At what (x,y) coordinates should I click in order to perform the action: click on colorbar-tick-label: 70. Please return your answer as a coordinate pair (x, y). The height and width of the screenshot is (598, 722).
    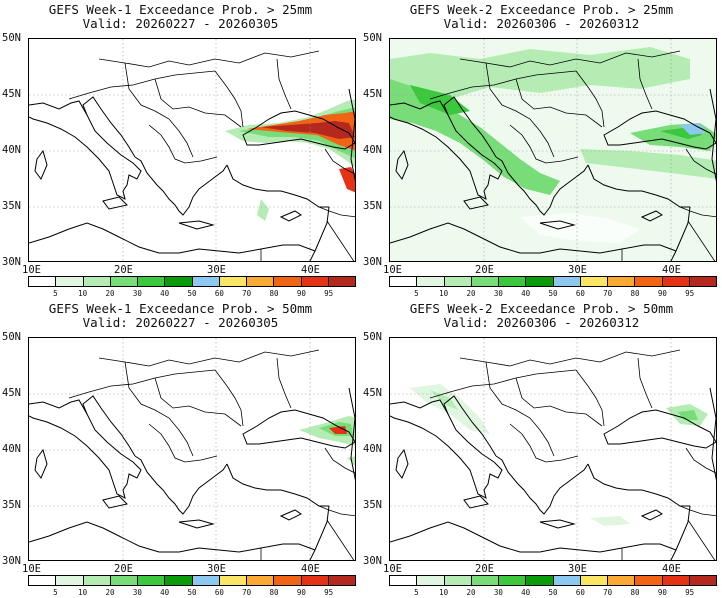
    Looking at the image, I should click on (247, 592).